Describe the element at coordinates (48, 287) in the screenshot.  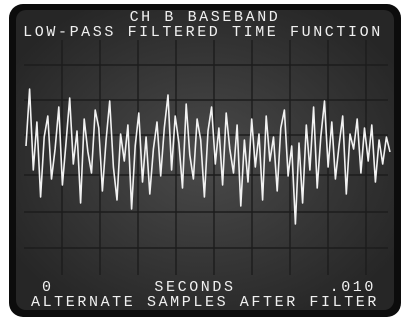
I see `x-tick-label: 0` at that location.